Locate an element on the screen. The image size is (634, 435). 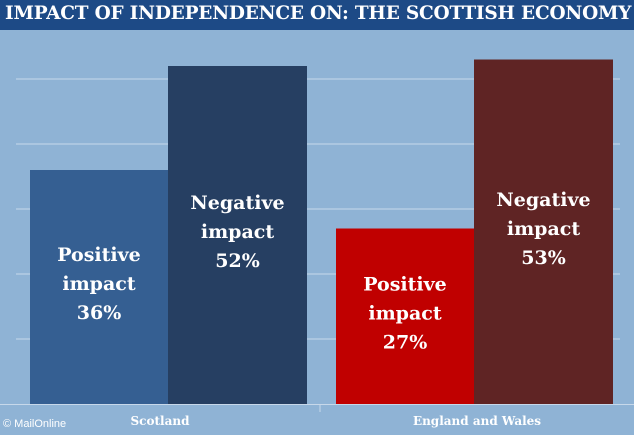
bar-data-label: 53% is located at coordinates (543, 258).